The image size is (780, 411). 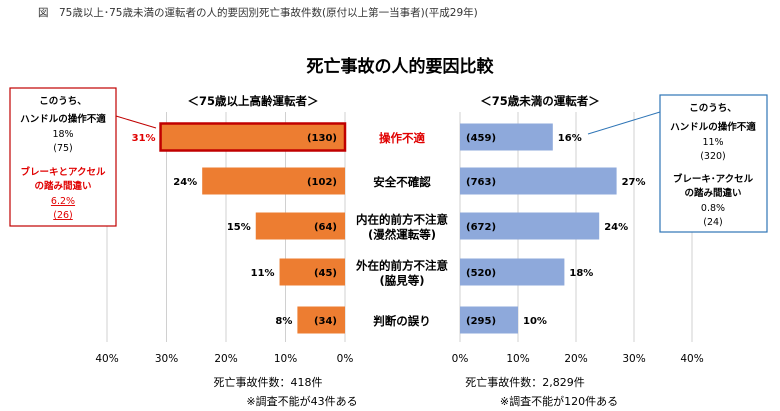 What do you see at coordinates (481, 182) in the screenshot?
I see `bar-right-count: (763)` at bounding box center [481, 182].